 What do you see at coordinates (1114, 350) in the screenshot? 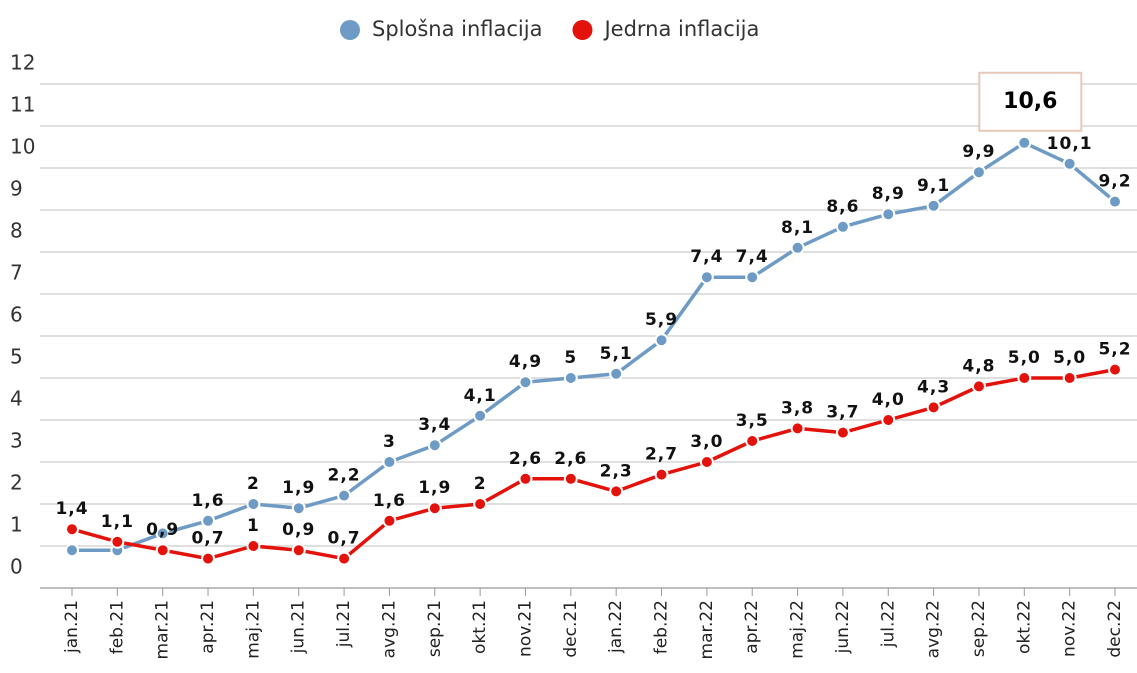
I see `data-label: 5,2` at bounding box center [1114, 350].